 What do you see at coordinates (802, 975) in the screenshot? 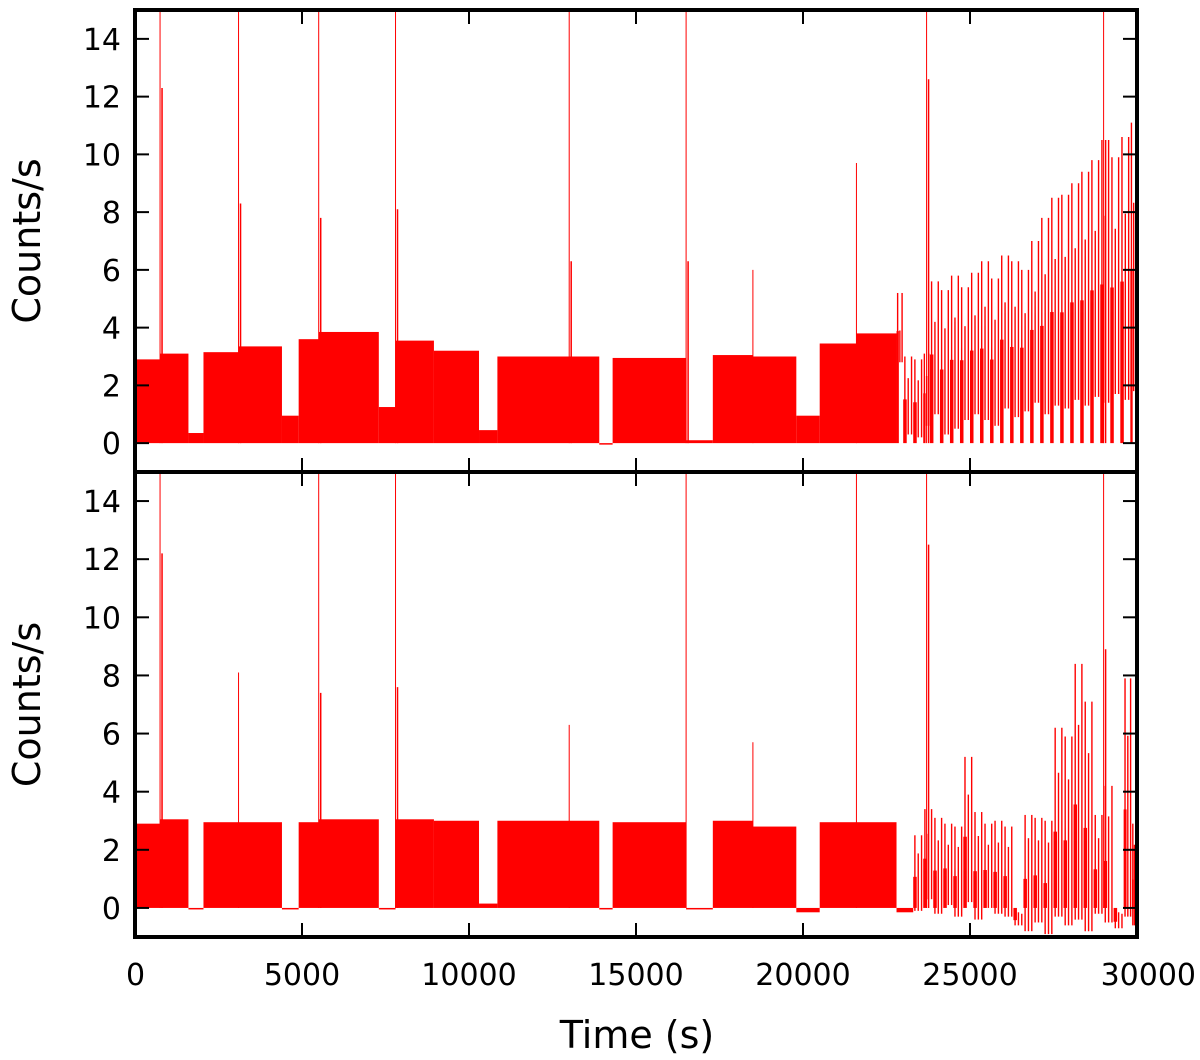
I see `x-tick-label: 20000` at bounding box center [802, 975].